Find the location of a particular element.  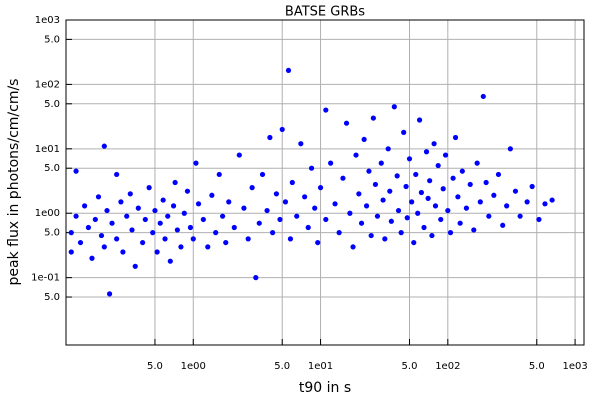

y-tick-label: 1e01 is located at coordinates (47, 149).